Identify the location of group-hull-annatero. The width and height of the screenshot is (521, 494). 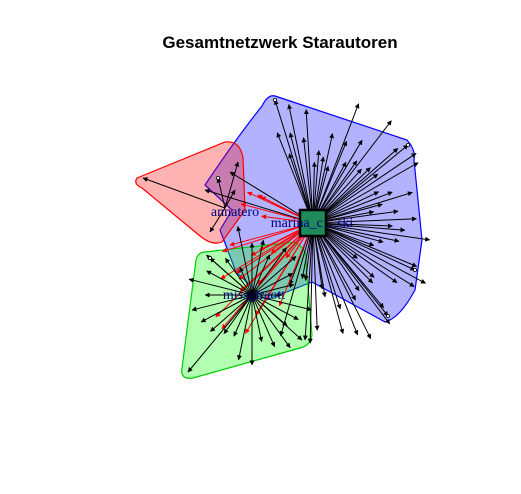
(190, 192).